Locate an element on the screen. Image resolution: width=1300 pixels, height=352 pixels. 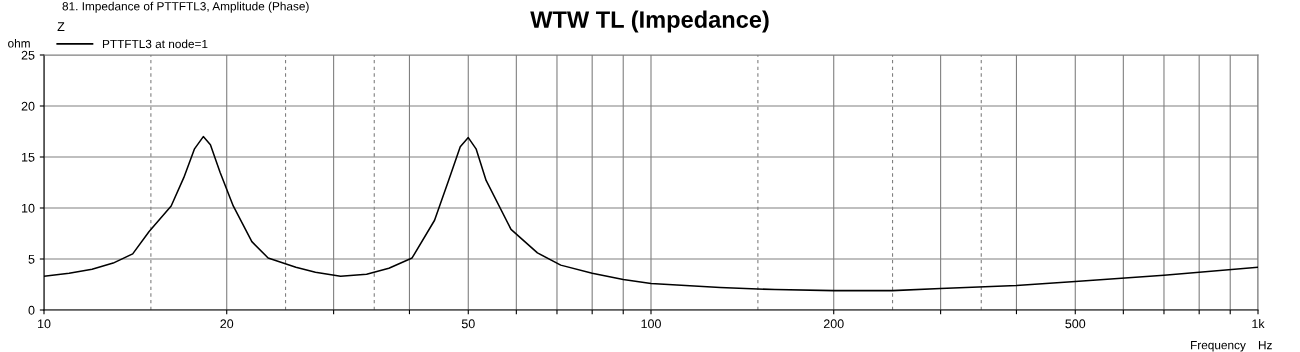
y-axis-title: ohm is located at coordinates (19, 43).